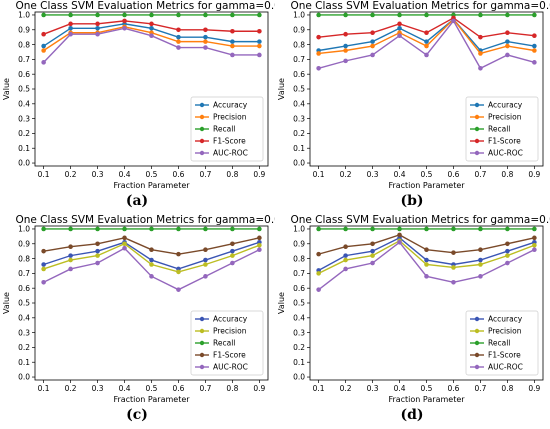  I want to click on x-tick-label: 0.5, so click(152, 174).